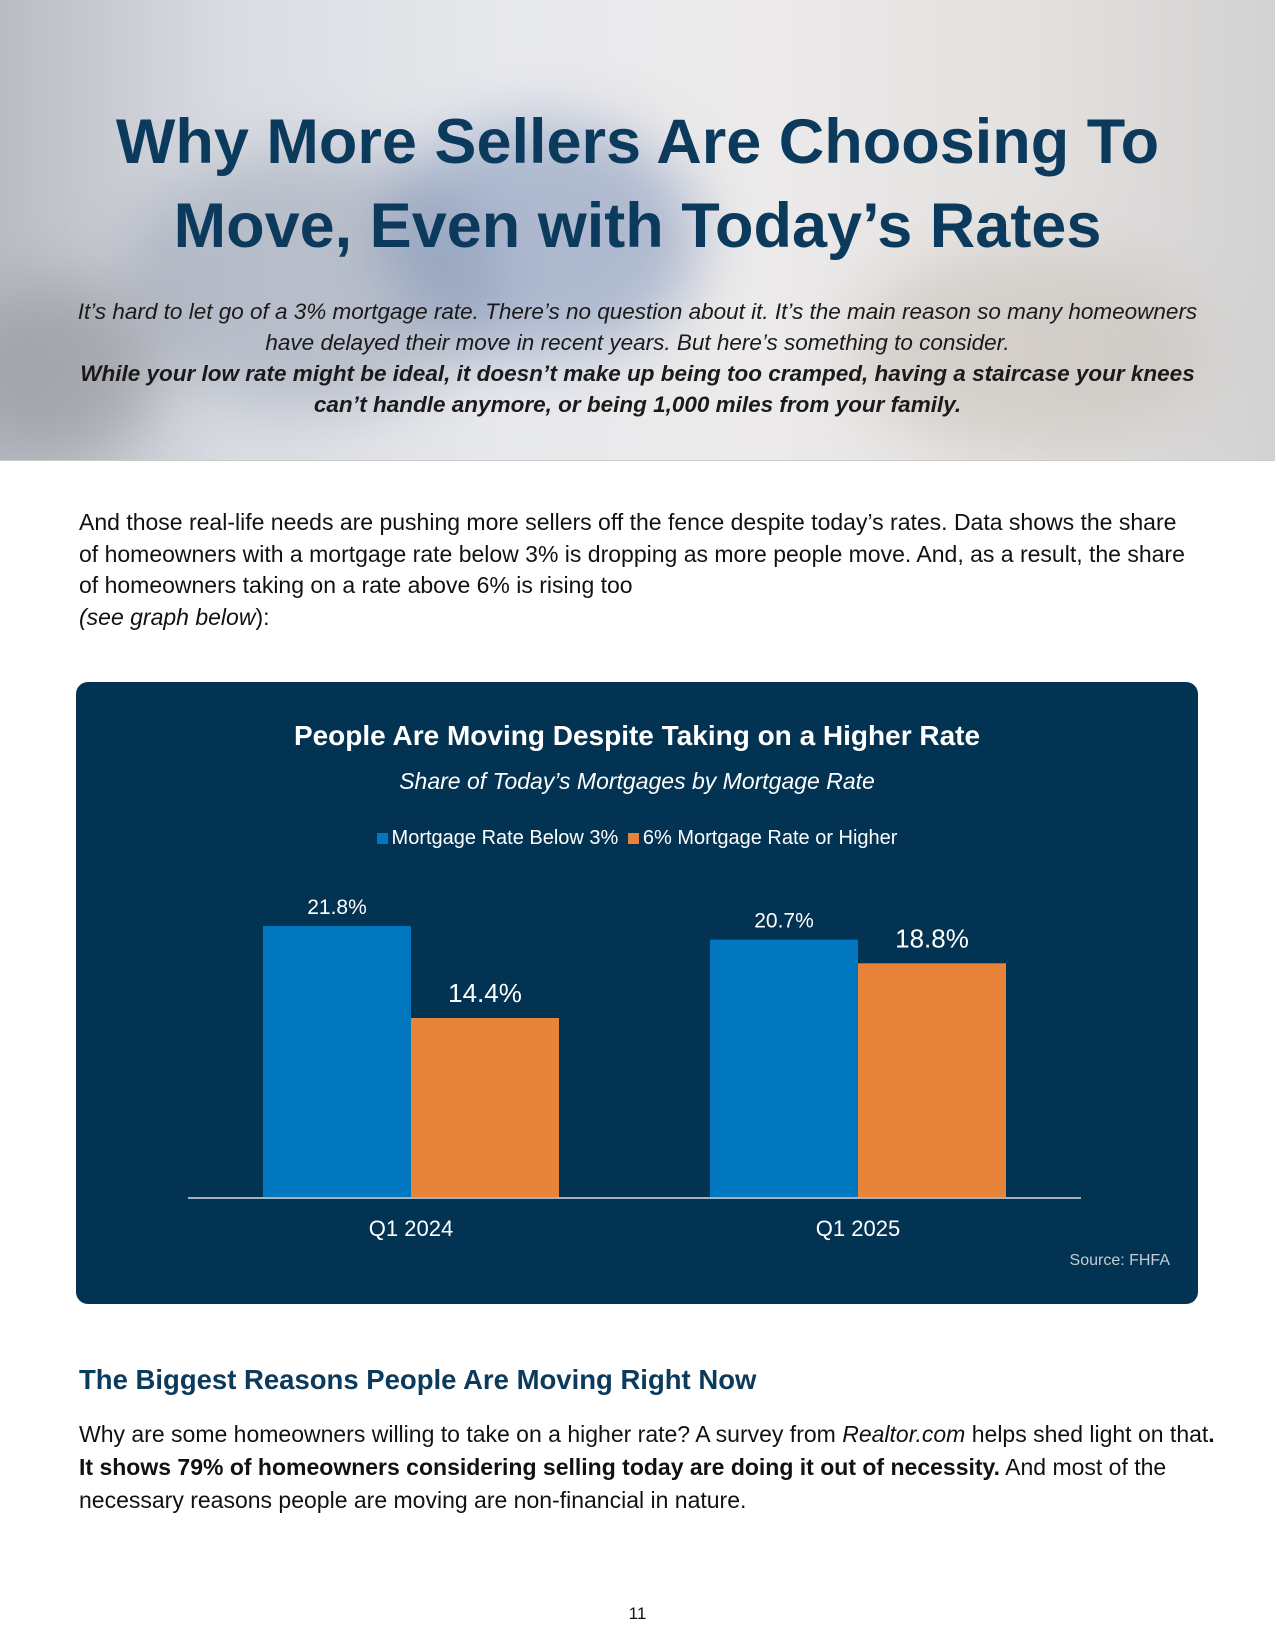 The height and width of the screenshot is (1650, 1275). I want to click on page-number: 11, so click(637, 1613).